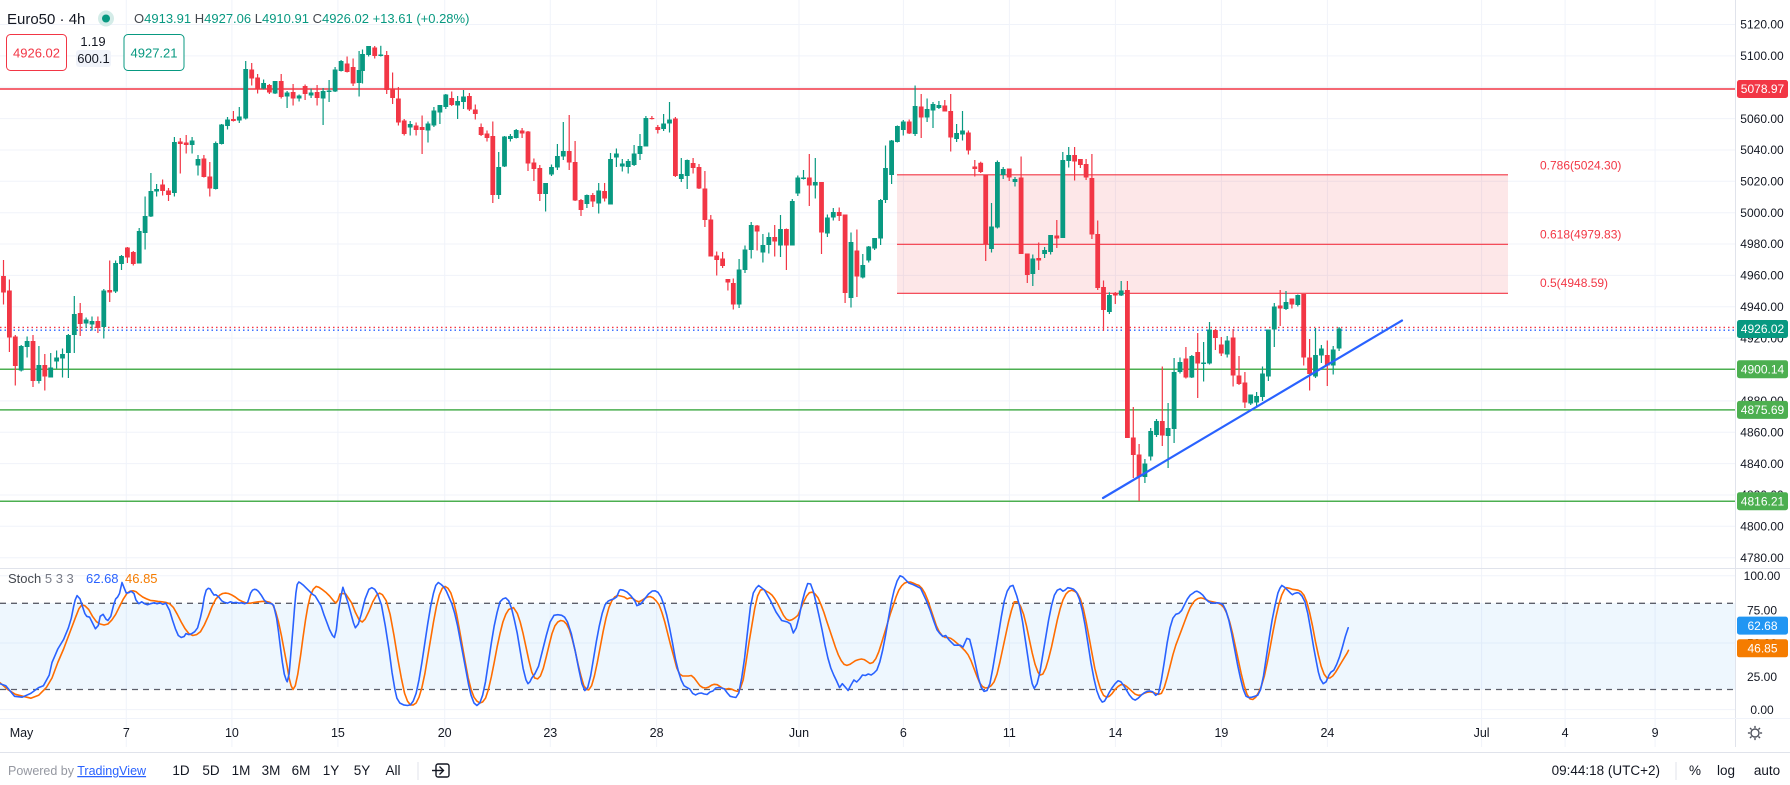 The height and width of the screenshot is (785, 1790). What do you see at coordinates (1763, 89) in the screenshot?
I see `svg-text: 5078.97` at bounding box center [1763, 89].